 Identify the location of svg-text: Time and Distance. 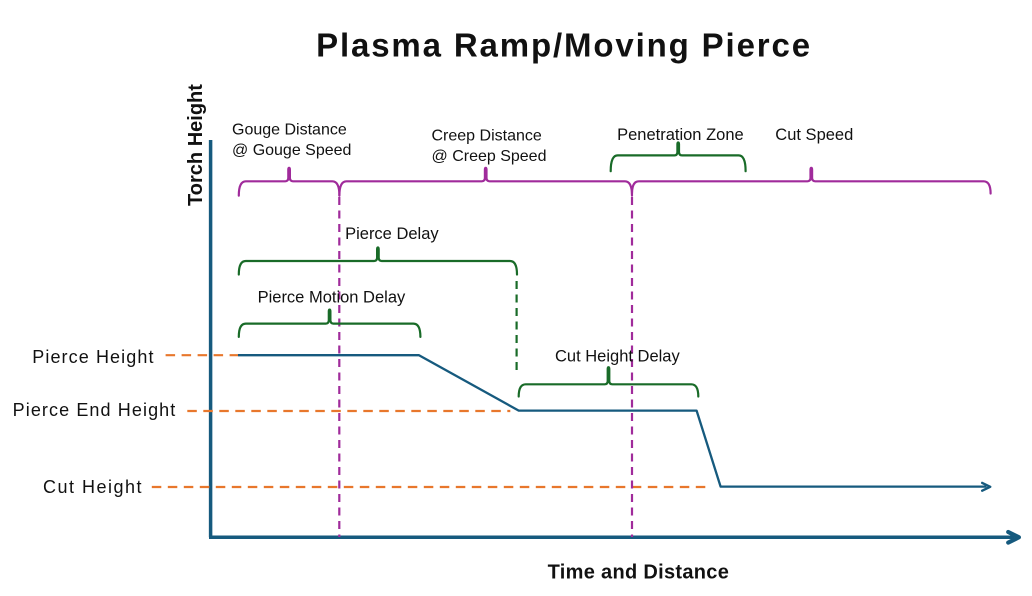
(638, 573).